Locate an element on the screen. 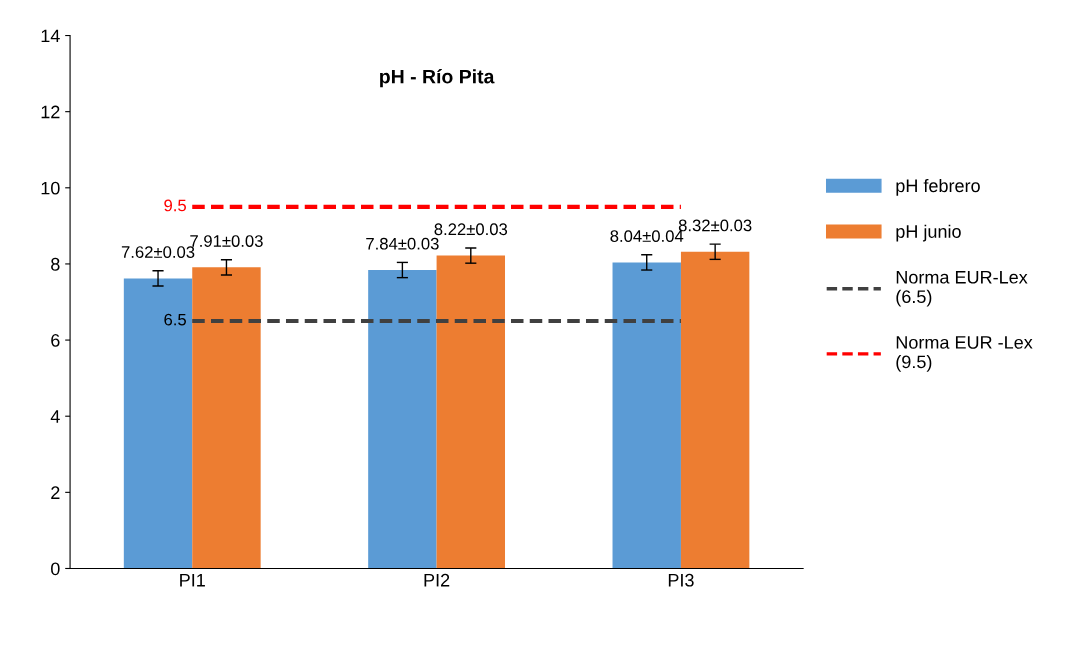 The image size is (1078, 646). y-tick-label: 10 is located at coordinates (50, 188).